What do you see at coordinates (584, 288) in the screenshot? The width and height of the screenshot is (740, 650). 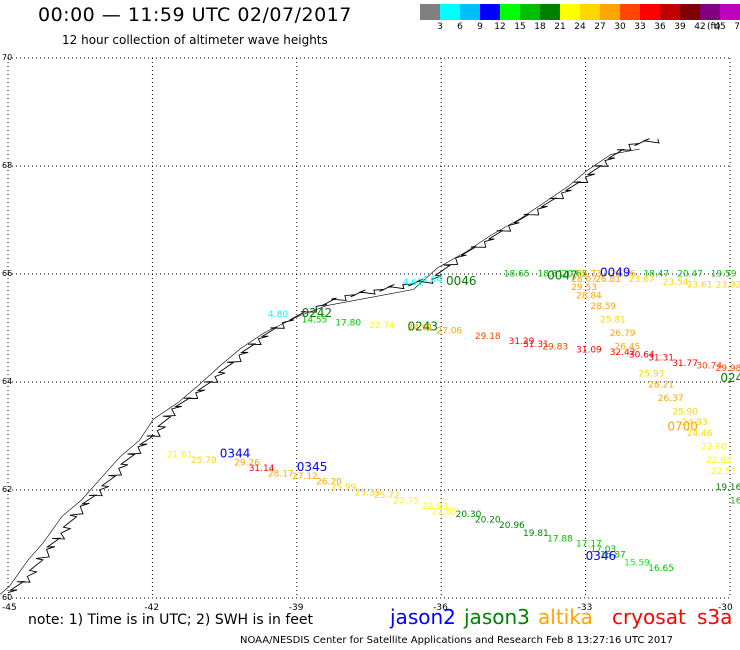 I see `wave-height-value: 29.53` at bounding box center [584, 288].